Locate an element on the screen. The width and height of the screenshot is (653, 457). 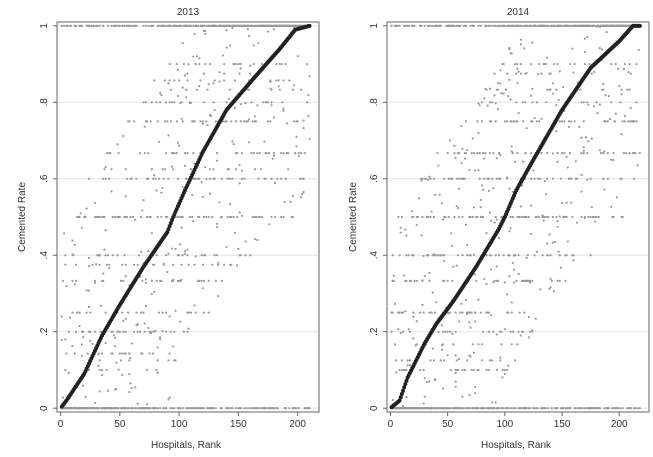
panel-2013-x-axis-ticks: 0 50 100 150 200 is located at coordinates (182, 421).